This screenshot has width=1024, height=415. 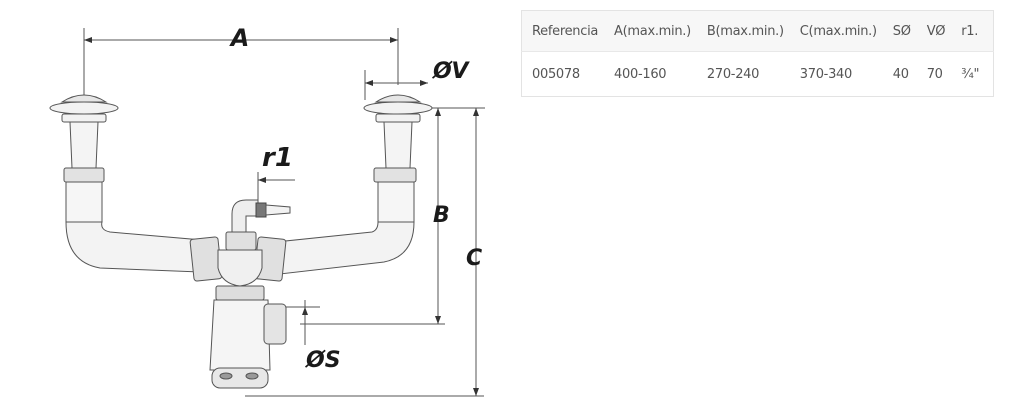 I want to click on cell-c: 370-340, so click(x=838, y=74).